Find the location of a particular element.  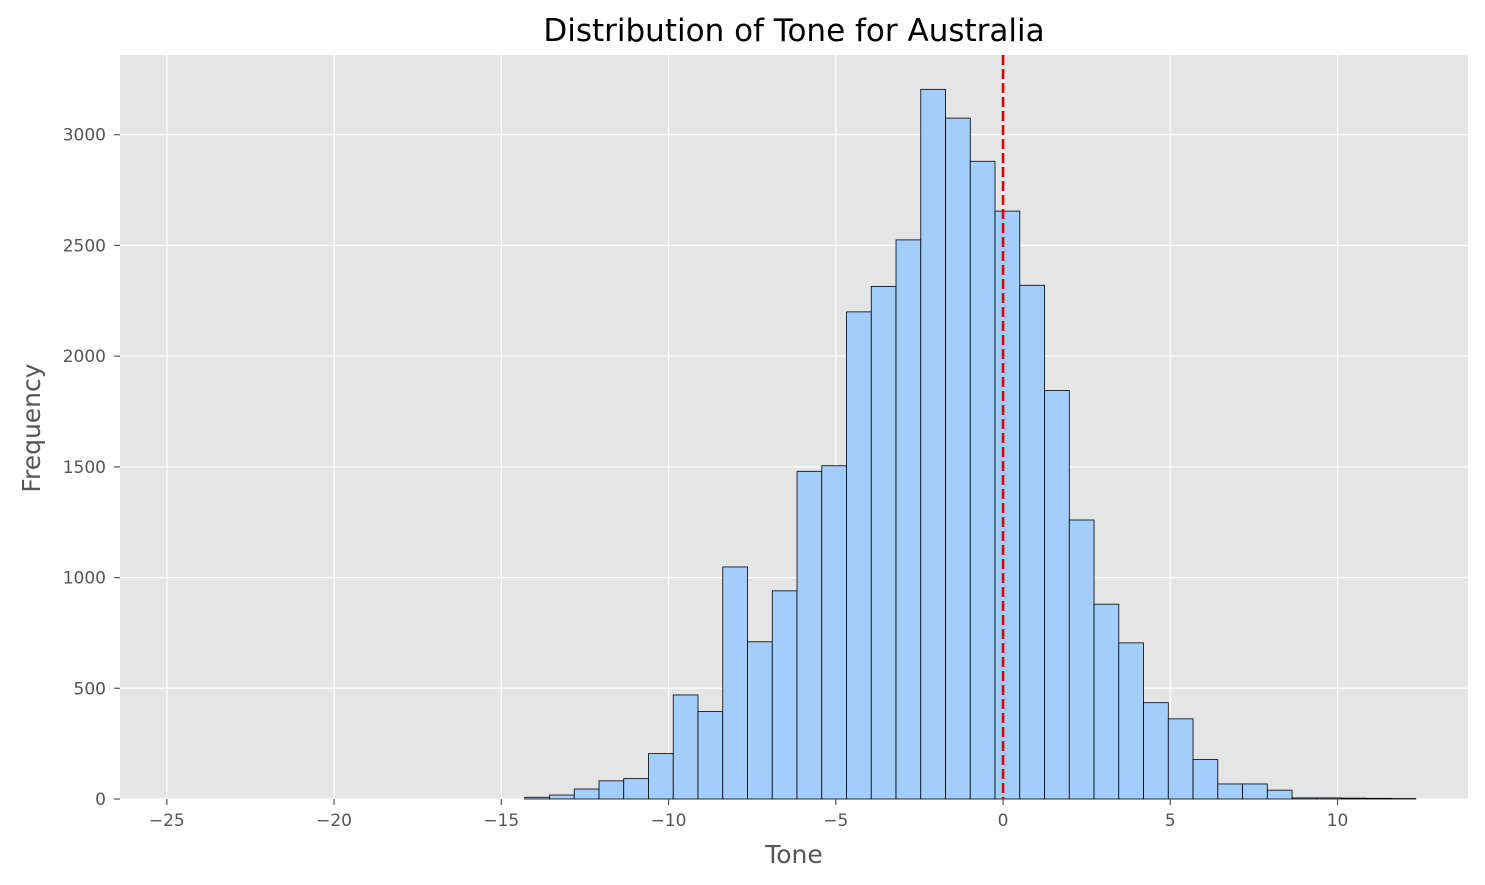

y-tick-label: 0 is located at coordinates (100, 800).